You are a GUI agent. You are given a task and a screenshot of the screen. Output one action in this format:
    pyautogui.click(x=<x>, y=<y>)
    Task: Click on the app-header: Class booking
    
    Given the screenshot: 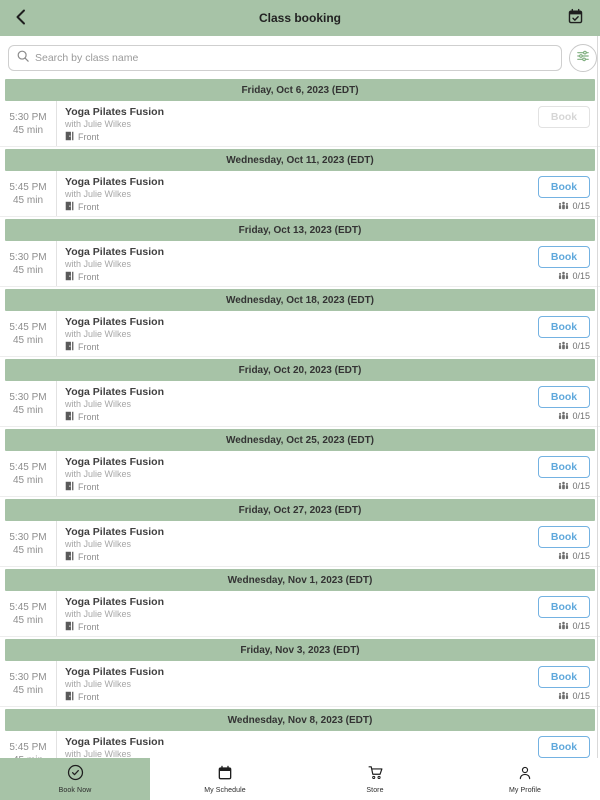 What is the action you would take?
    pyautogui.click(x=300, y=18)
    